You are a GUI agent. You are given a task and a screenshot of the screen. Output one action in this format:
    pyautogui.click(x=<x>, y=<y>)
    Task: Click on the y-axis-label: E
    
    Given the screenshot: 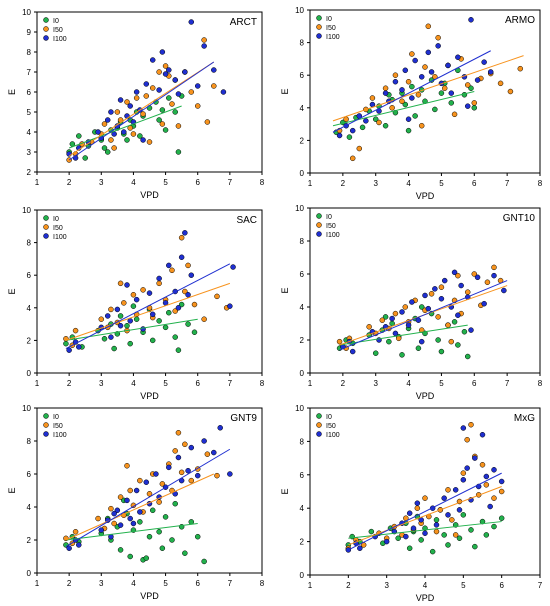 What is the action you would take?
    pyautogui.click(x=285, y=491)
    